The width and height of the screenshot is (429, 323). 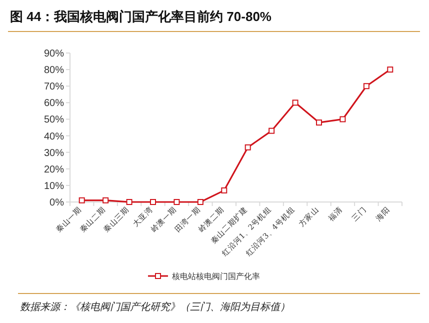 What do you see at coordinates (54, 104) in the screenshot?
I see `y-tick-label: 60%` at bounding box center [54, 104].